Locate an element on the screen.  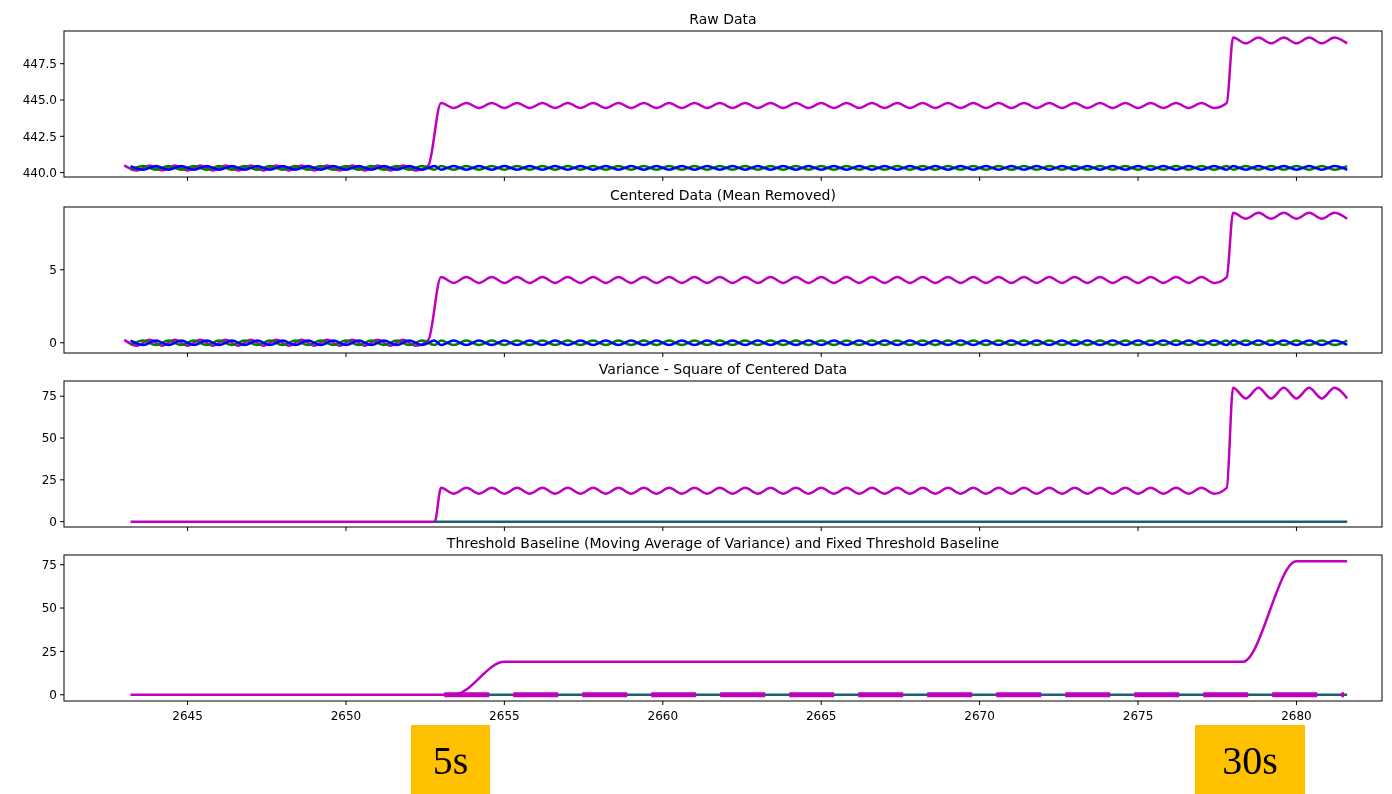
x-tick-label: 2660 is located at coordinates (663, 716).